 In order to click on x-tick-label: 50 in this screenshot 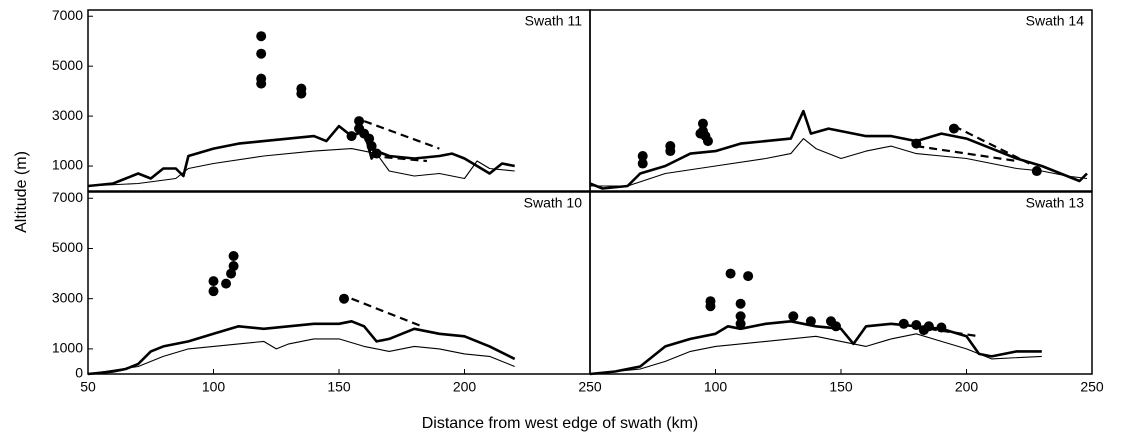, I will do `click(88, 387)`.